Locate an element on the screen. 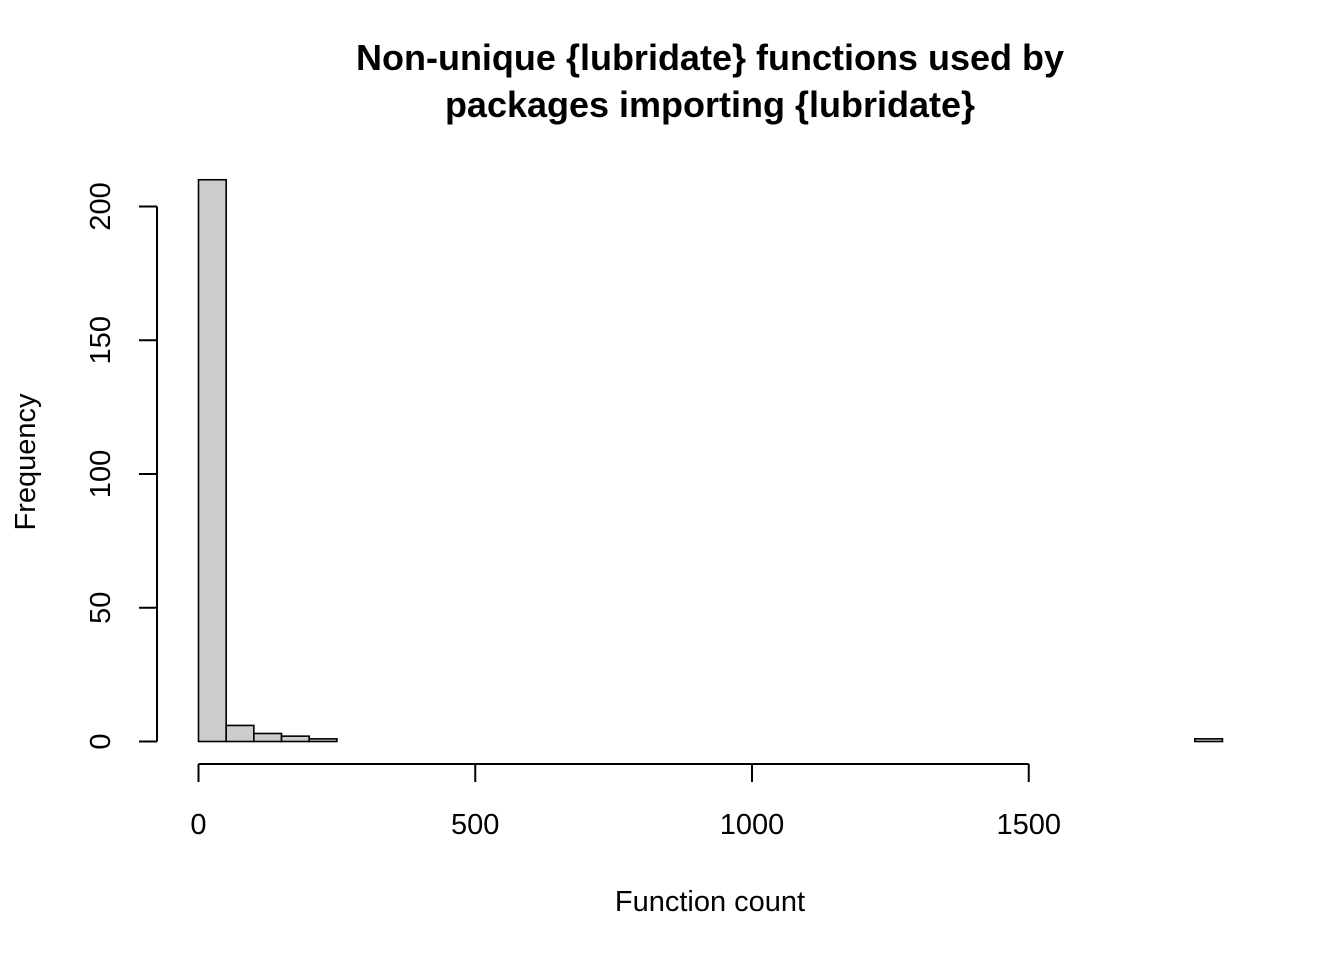  x-tick-label: 500 is located at coordinates (475, 825).